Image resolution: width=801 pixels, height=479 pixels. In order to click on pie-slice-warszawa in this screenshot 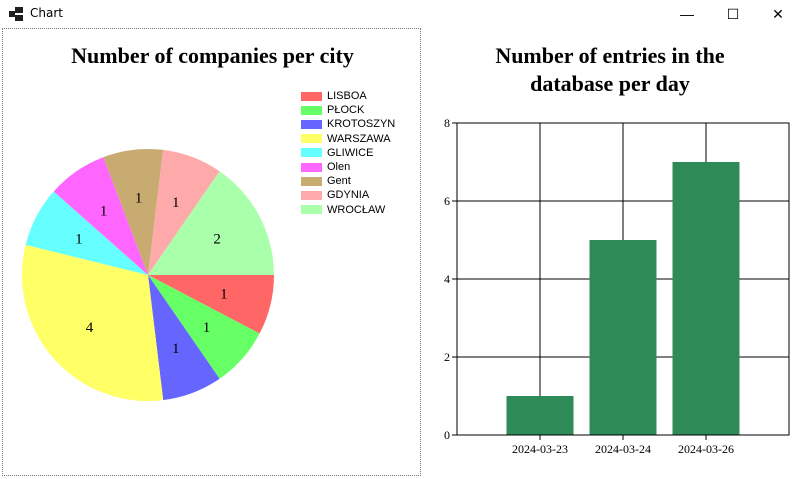, I will do `click(92, 322)`.